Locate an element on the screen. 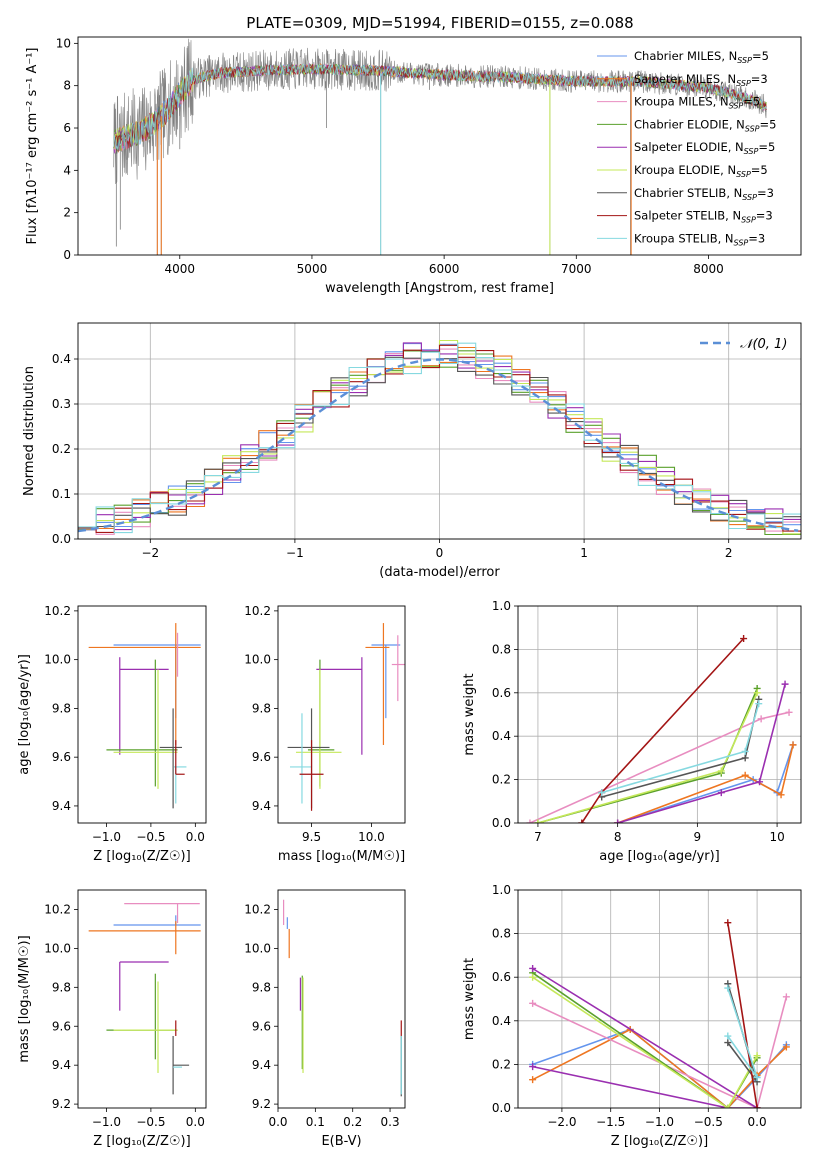  x-tick-label: 8000 is located at coordinates (708, 269).